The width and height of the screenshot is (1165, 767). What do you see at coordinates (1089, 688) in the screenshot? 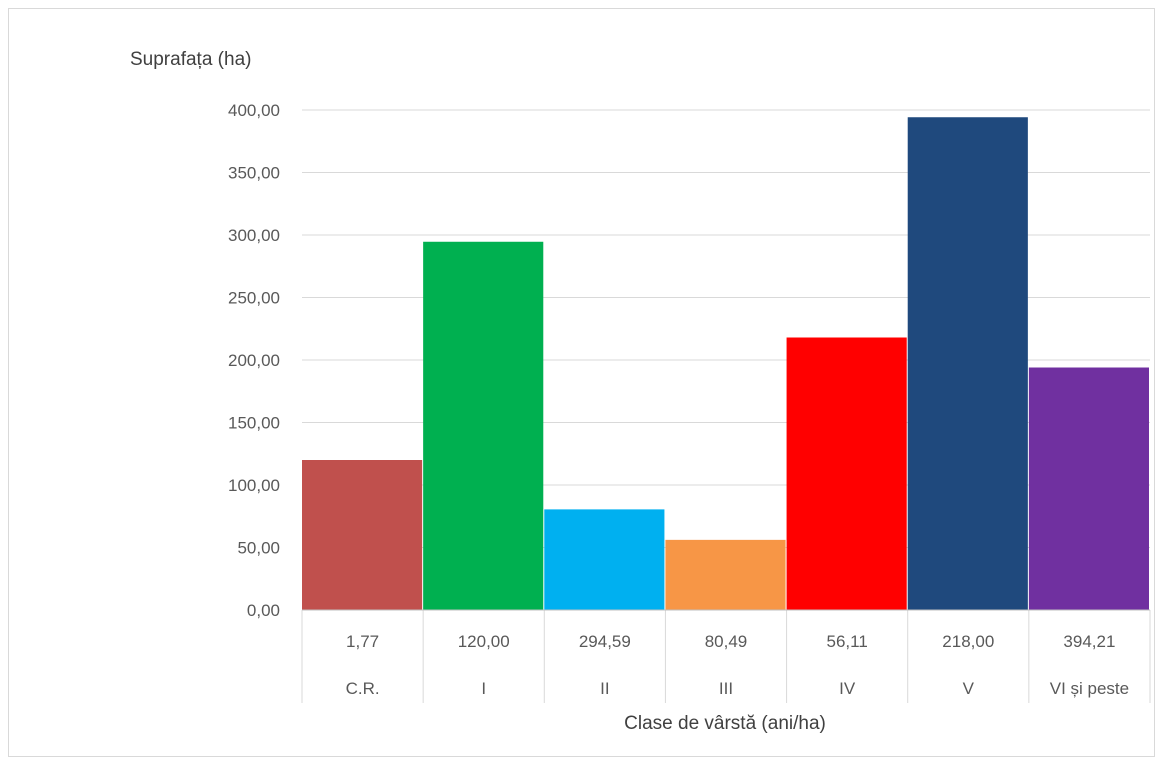
I see `x-category-label: VI și peste` at bounding box center [1089, 688].